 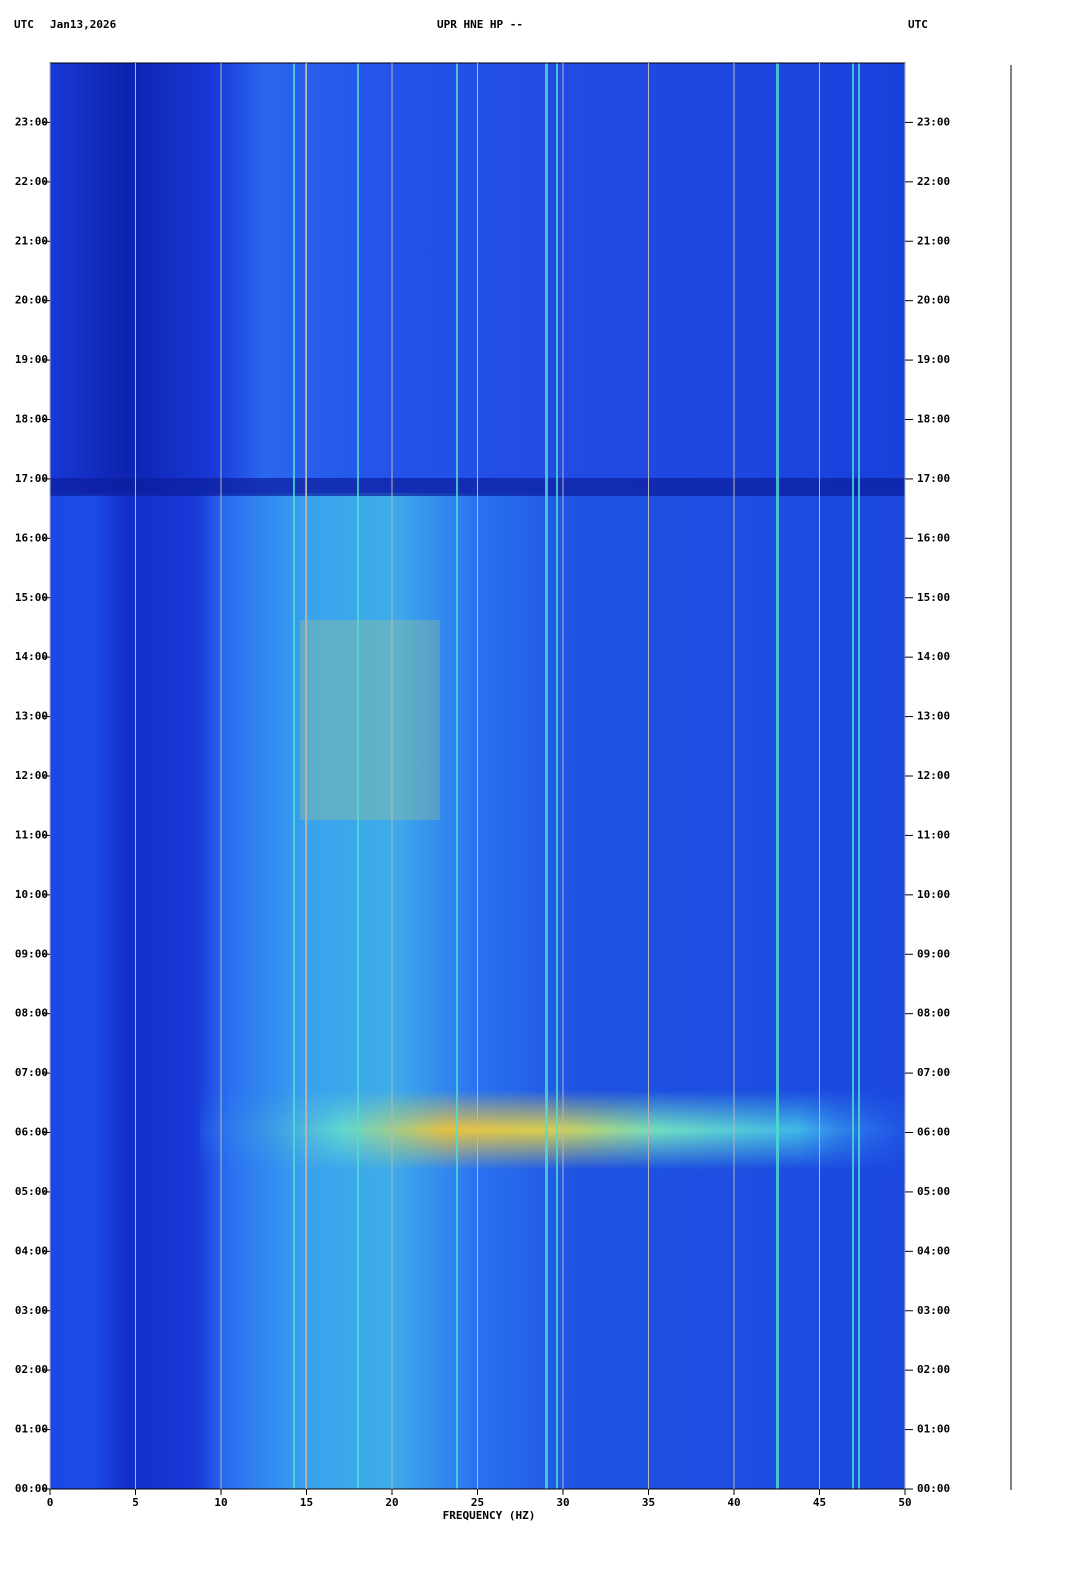 What do you see at coordinates (480, 24) in the screenshot?
I see `chart-title: UPR HNE HP --` at bounding box center [480, 24].